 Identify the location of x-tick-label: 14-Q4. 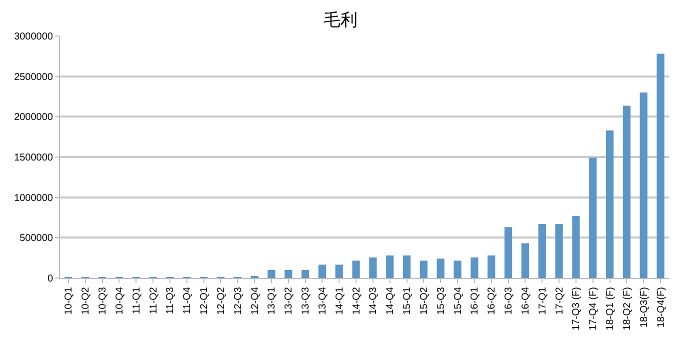
(390, 300).